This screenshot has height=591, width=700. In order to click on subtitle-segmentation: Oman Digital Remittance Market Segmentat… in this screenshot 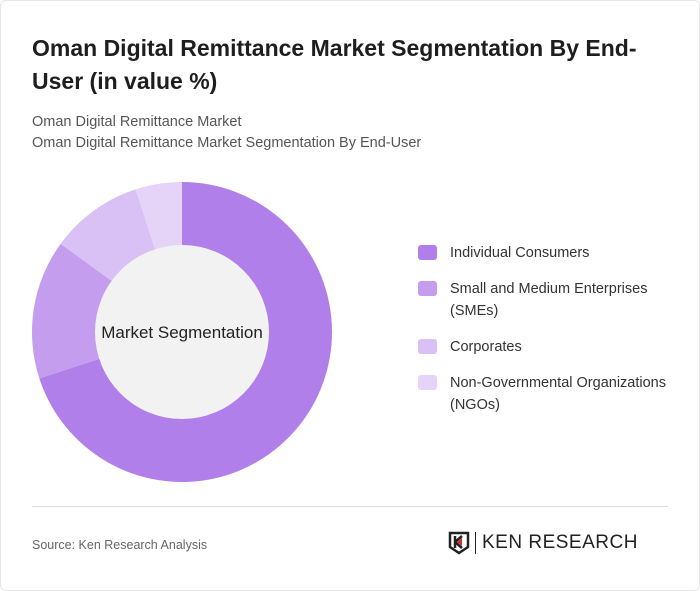, I will do `click(227, 143)`.